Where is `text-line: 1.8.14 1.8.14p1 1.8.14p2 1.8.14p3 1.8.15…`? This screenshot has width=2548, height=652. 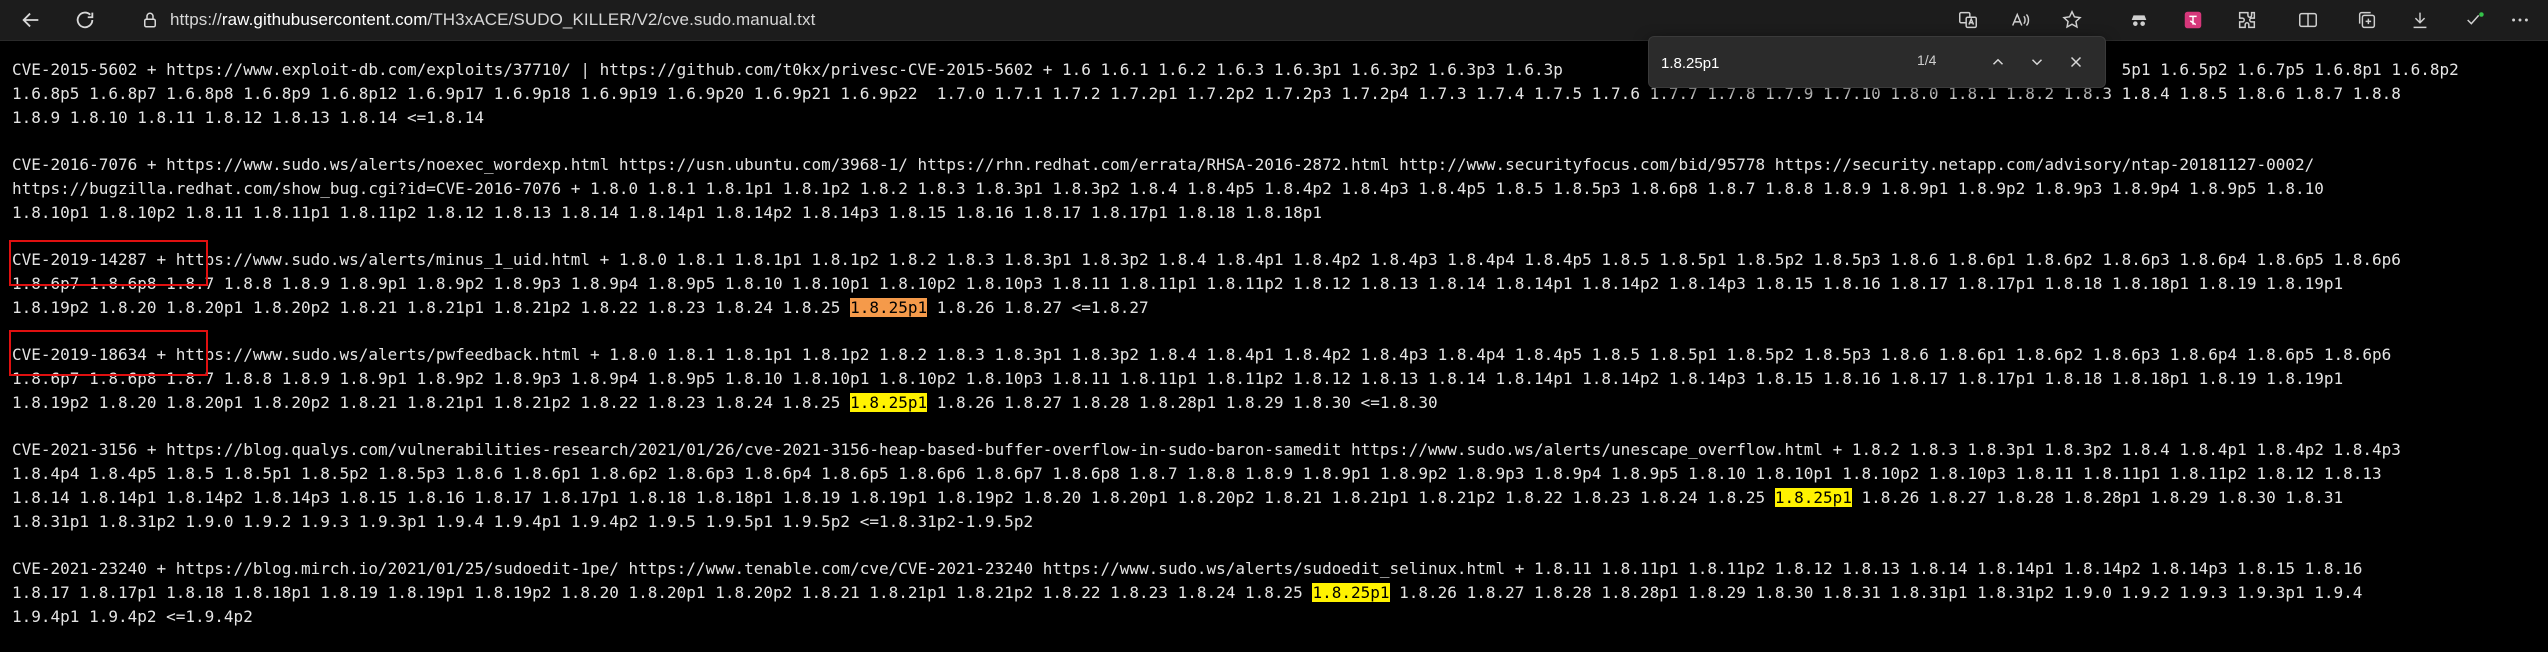
text-line: 1.8.14 1.8.14p1 1.8.14p2 1.8.14p3 1.8.15… is located at coordinates (1280, 498).